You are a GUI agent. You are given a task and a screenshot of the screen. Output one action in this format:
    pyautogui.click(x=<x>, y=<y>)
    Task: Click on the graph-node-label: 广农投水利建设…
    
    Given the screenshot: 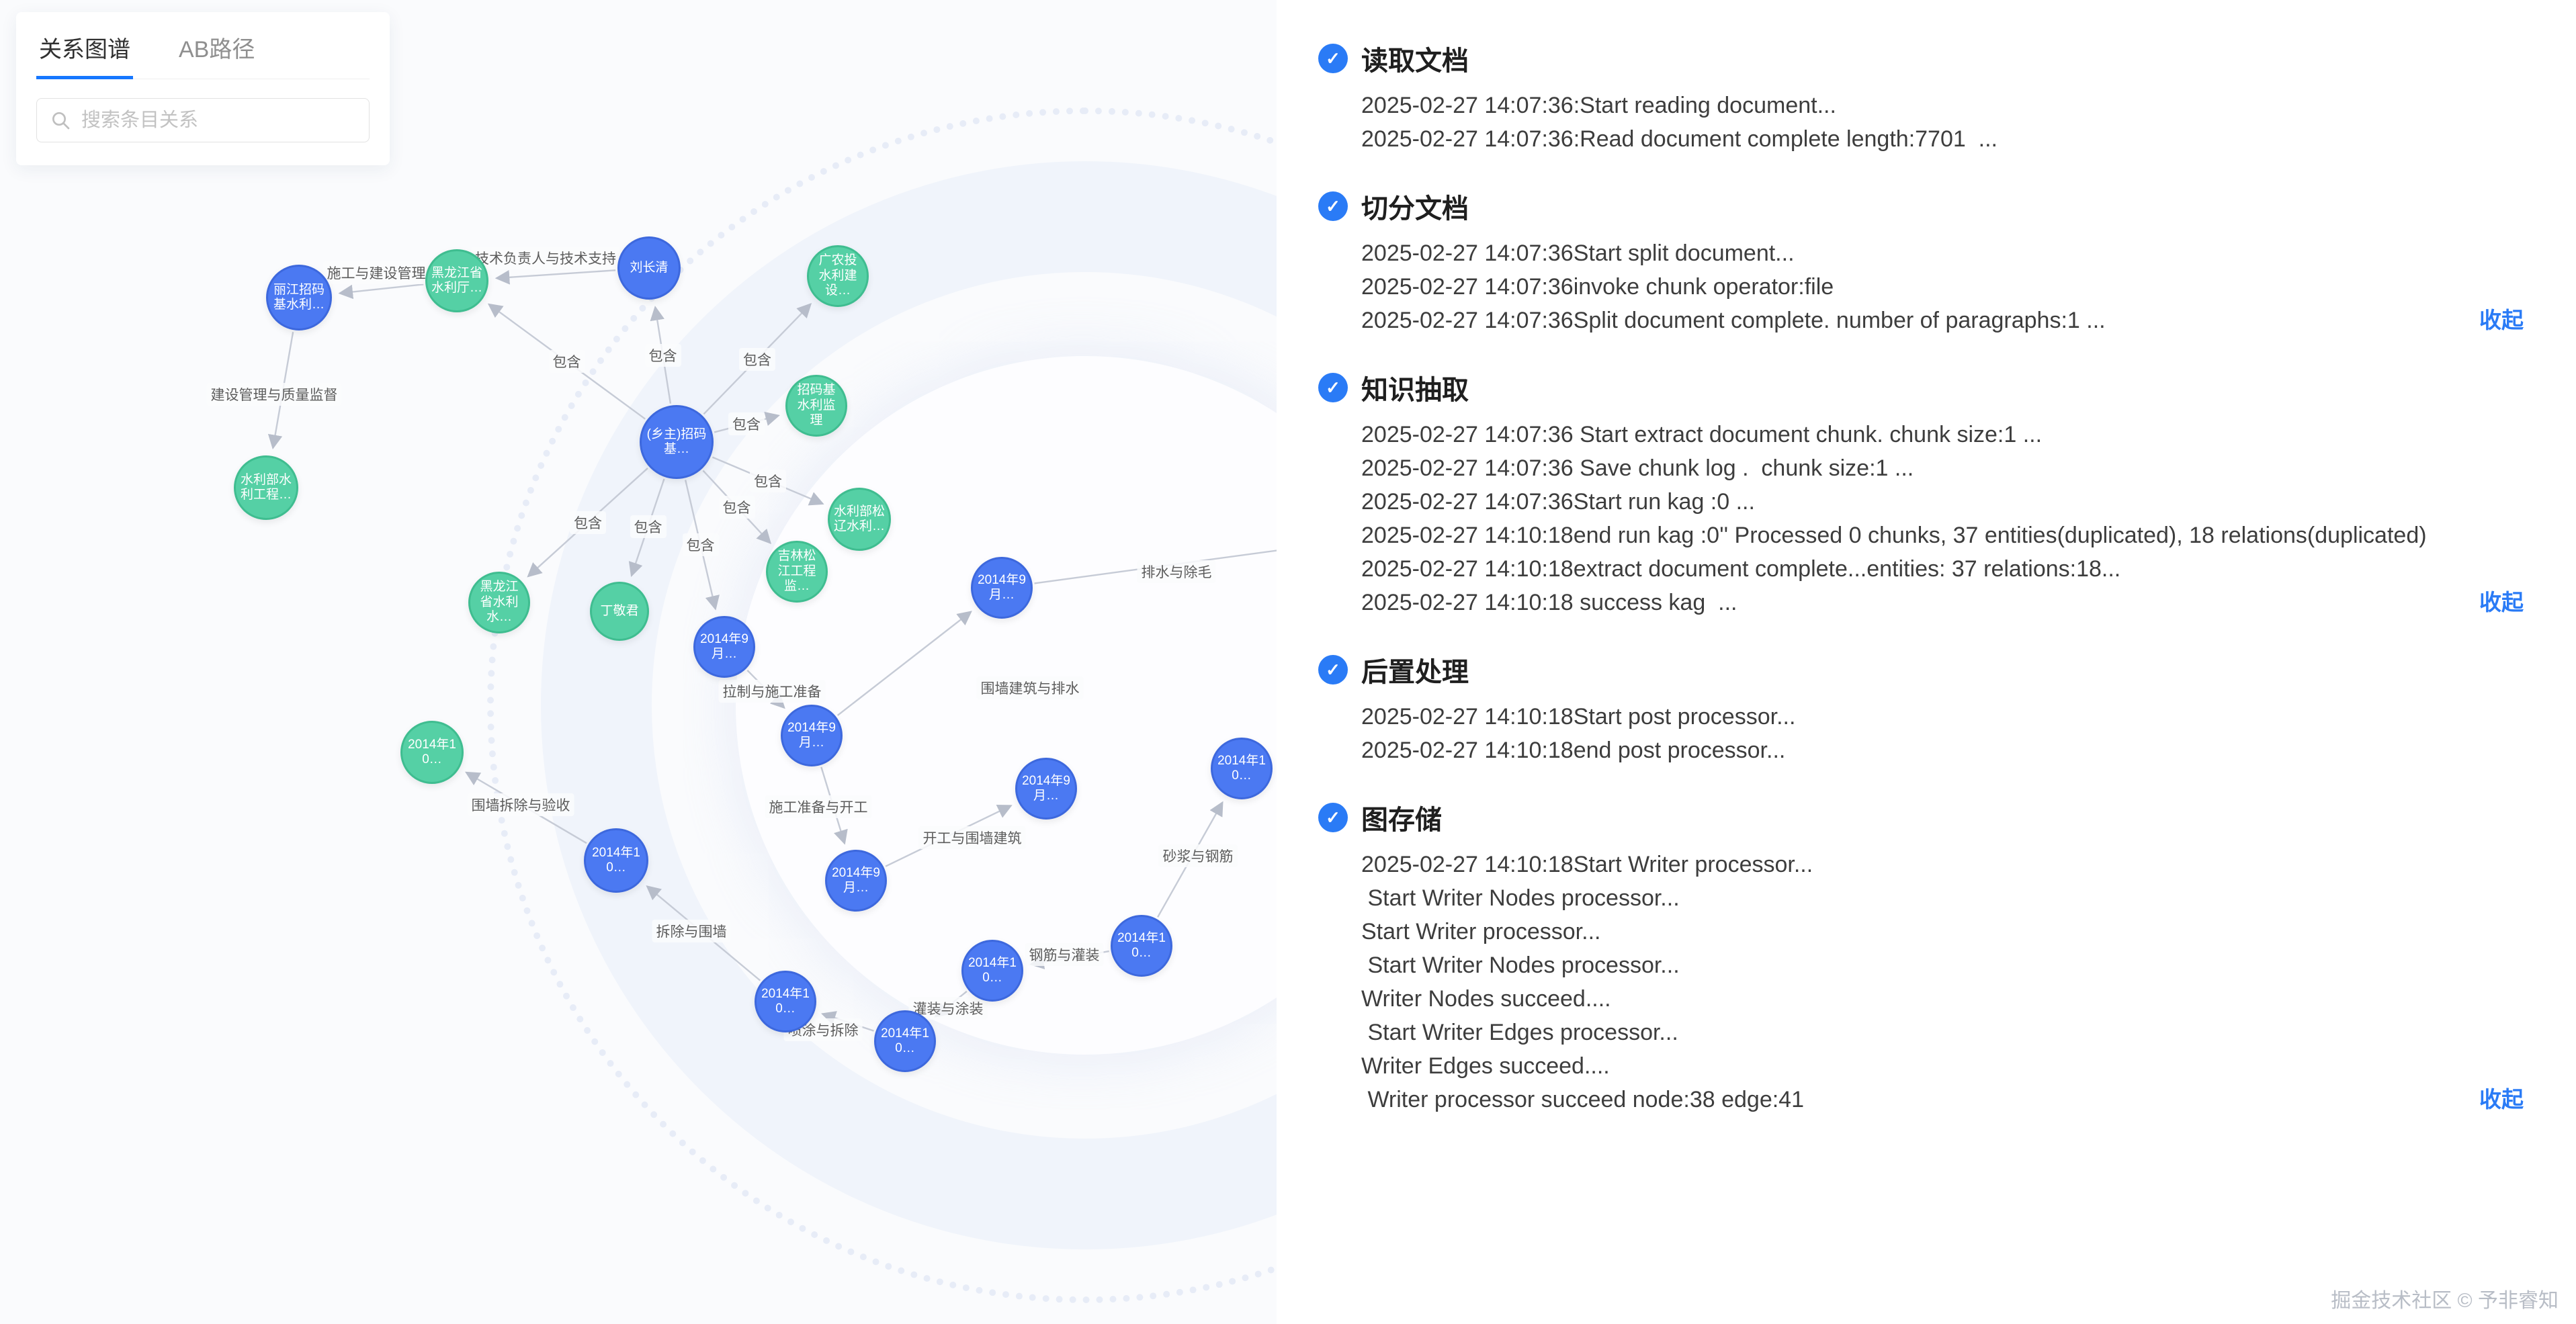 What is the action you would take?
    pyautogui.click(x=837, y=275)
    